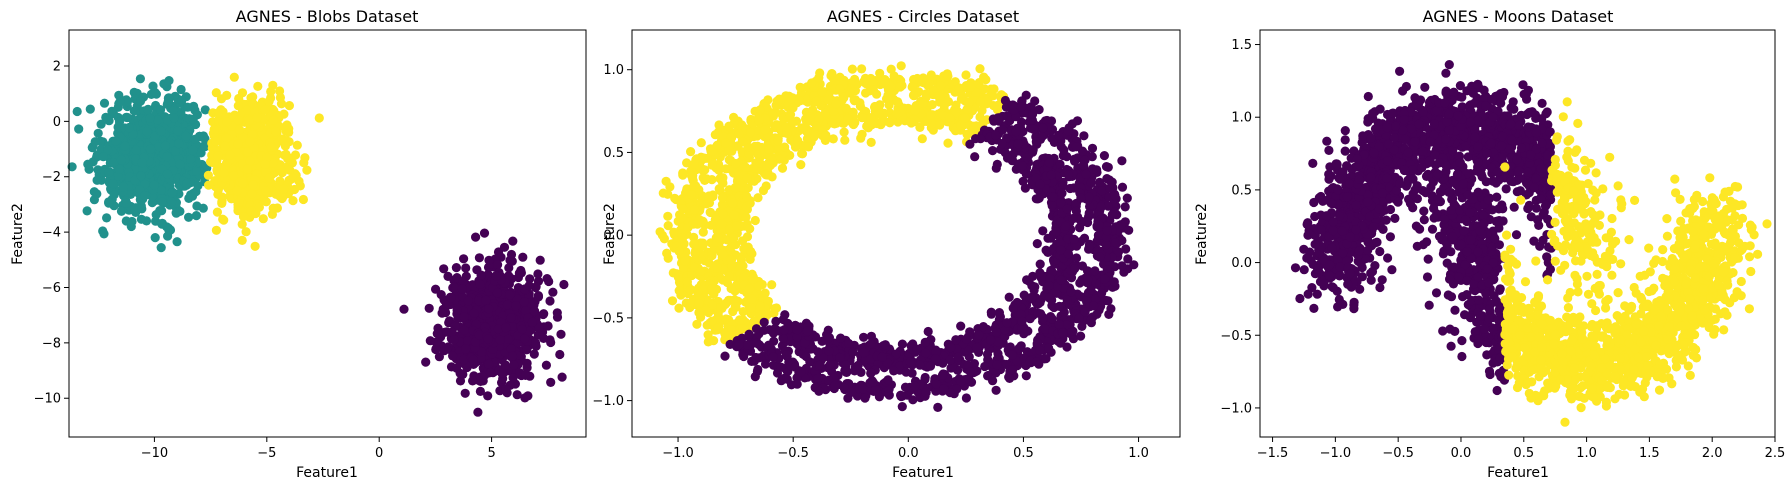 The height and width of the screenshot is (490, 1788). Describe the element at coordinates (327, 16) in the screenshot. I see `title-blobs: AGNES - Blobs Dataset` at that location.